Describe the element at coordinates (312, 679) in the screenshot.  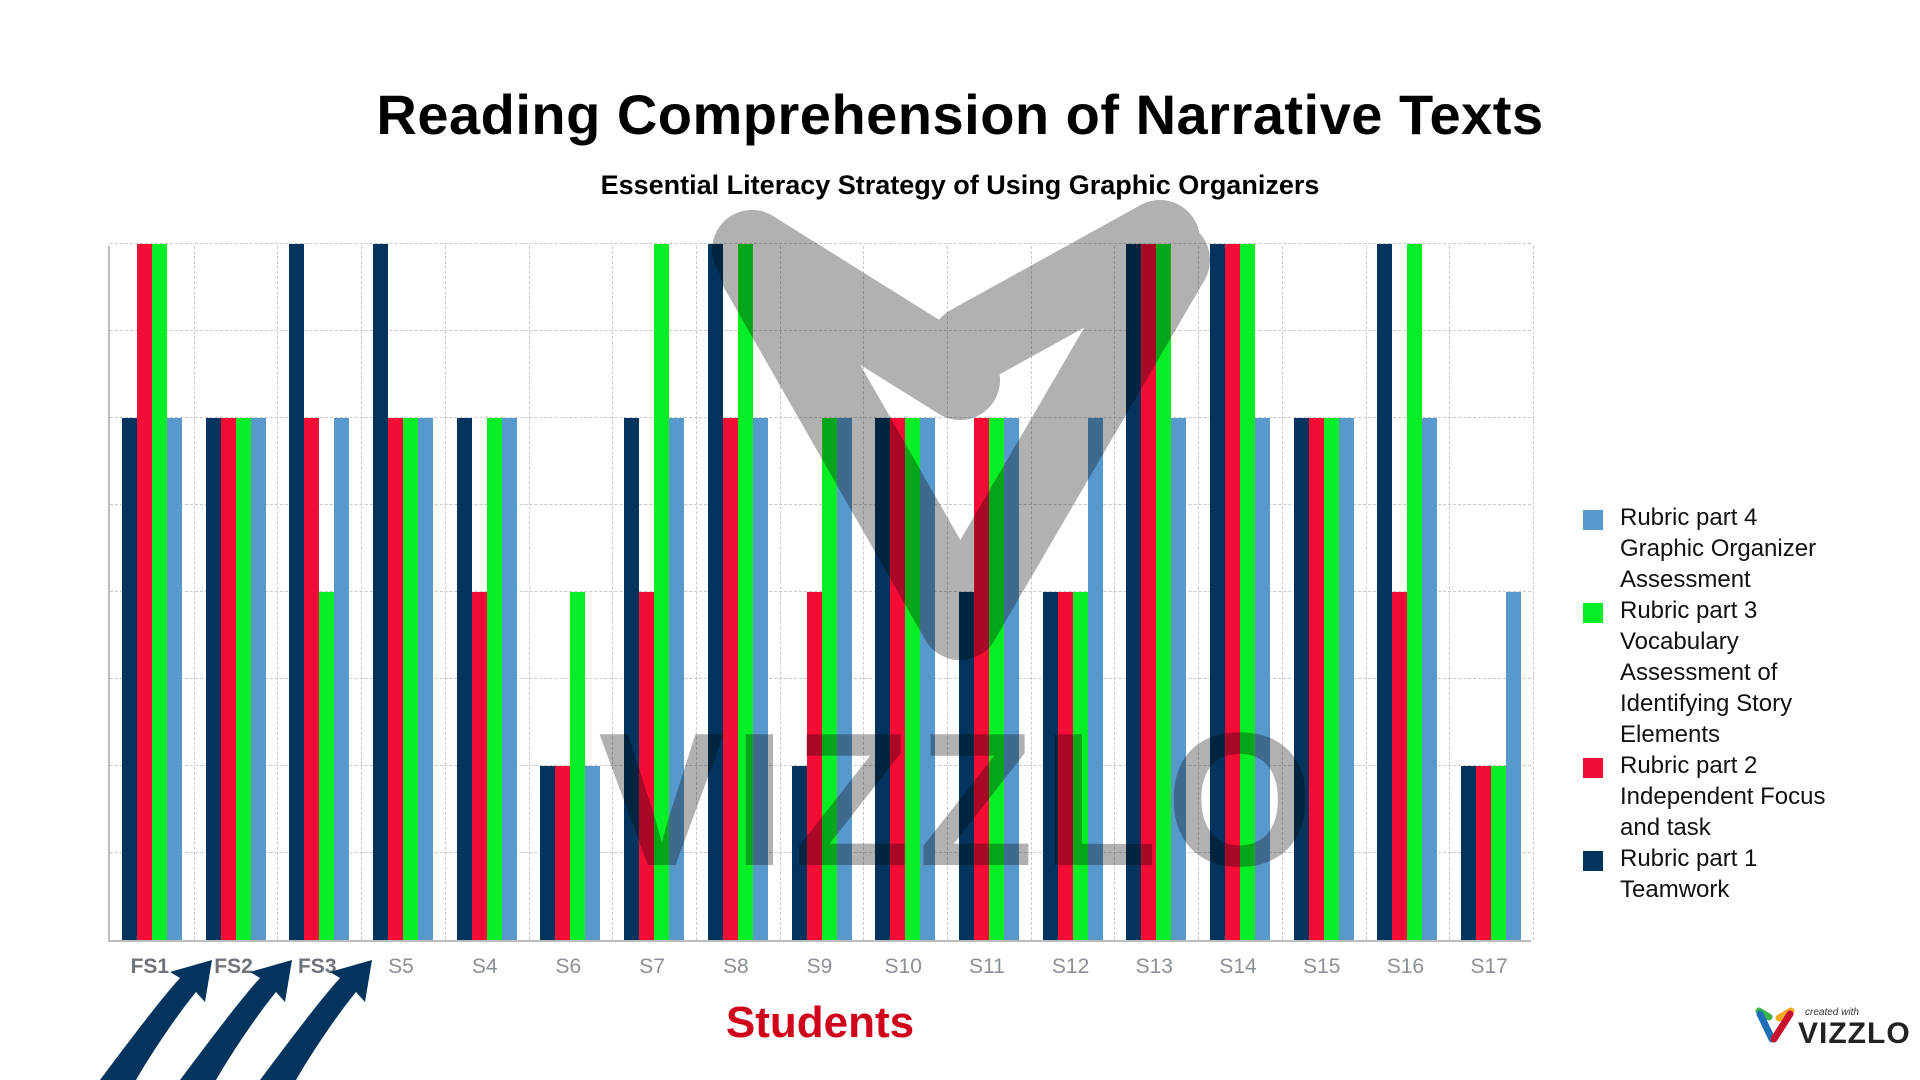
I see `bar-fs3-part2` at that location.